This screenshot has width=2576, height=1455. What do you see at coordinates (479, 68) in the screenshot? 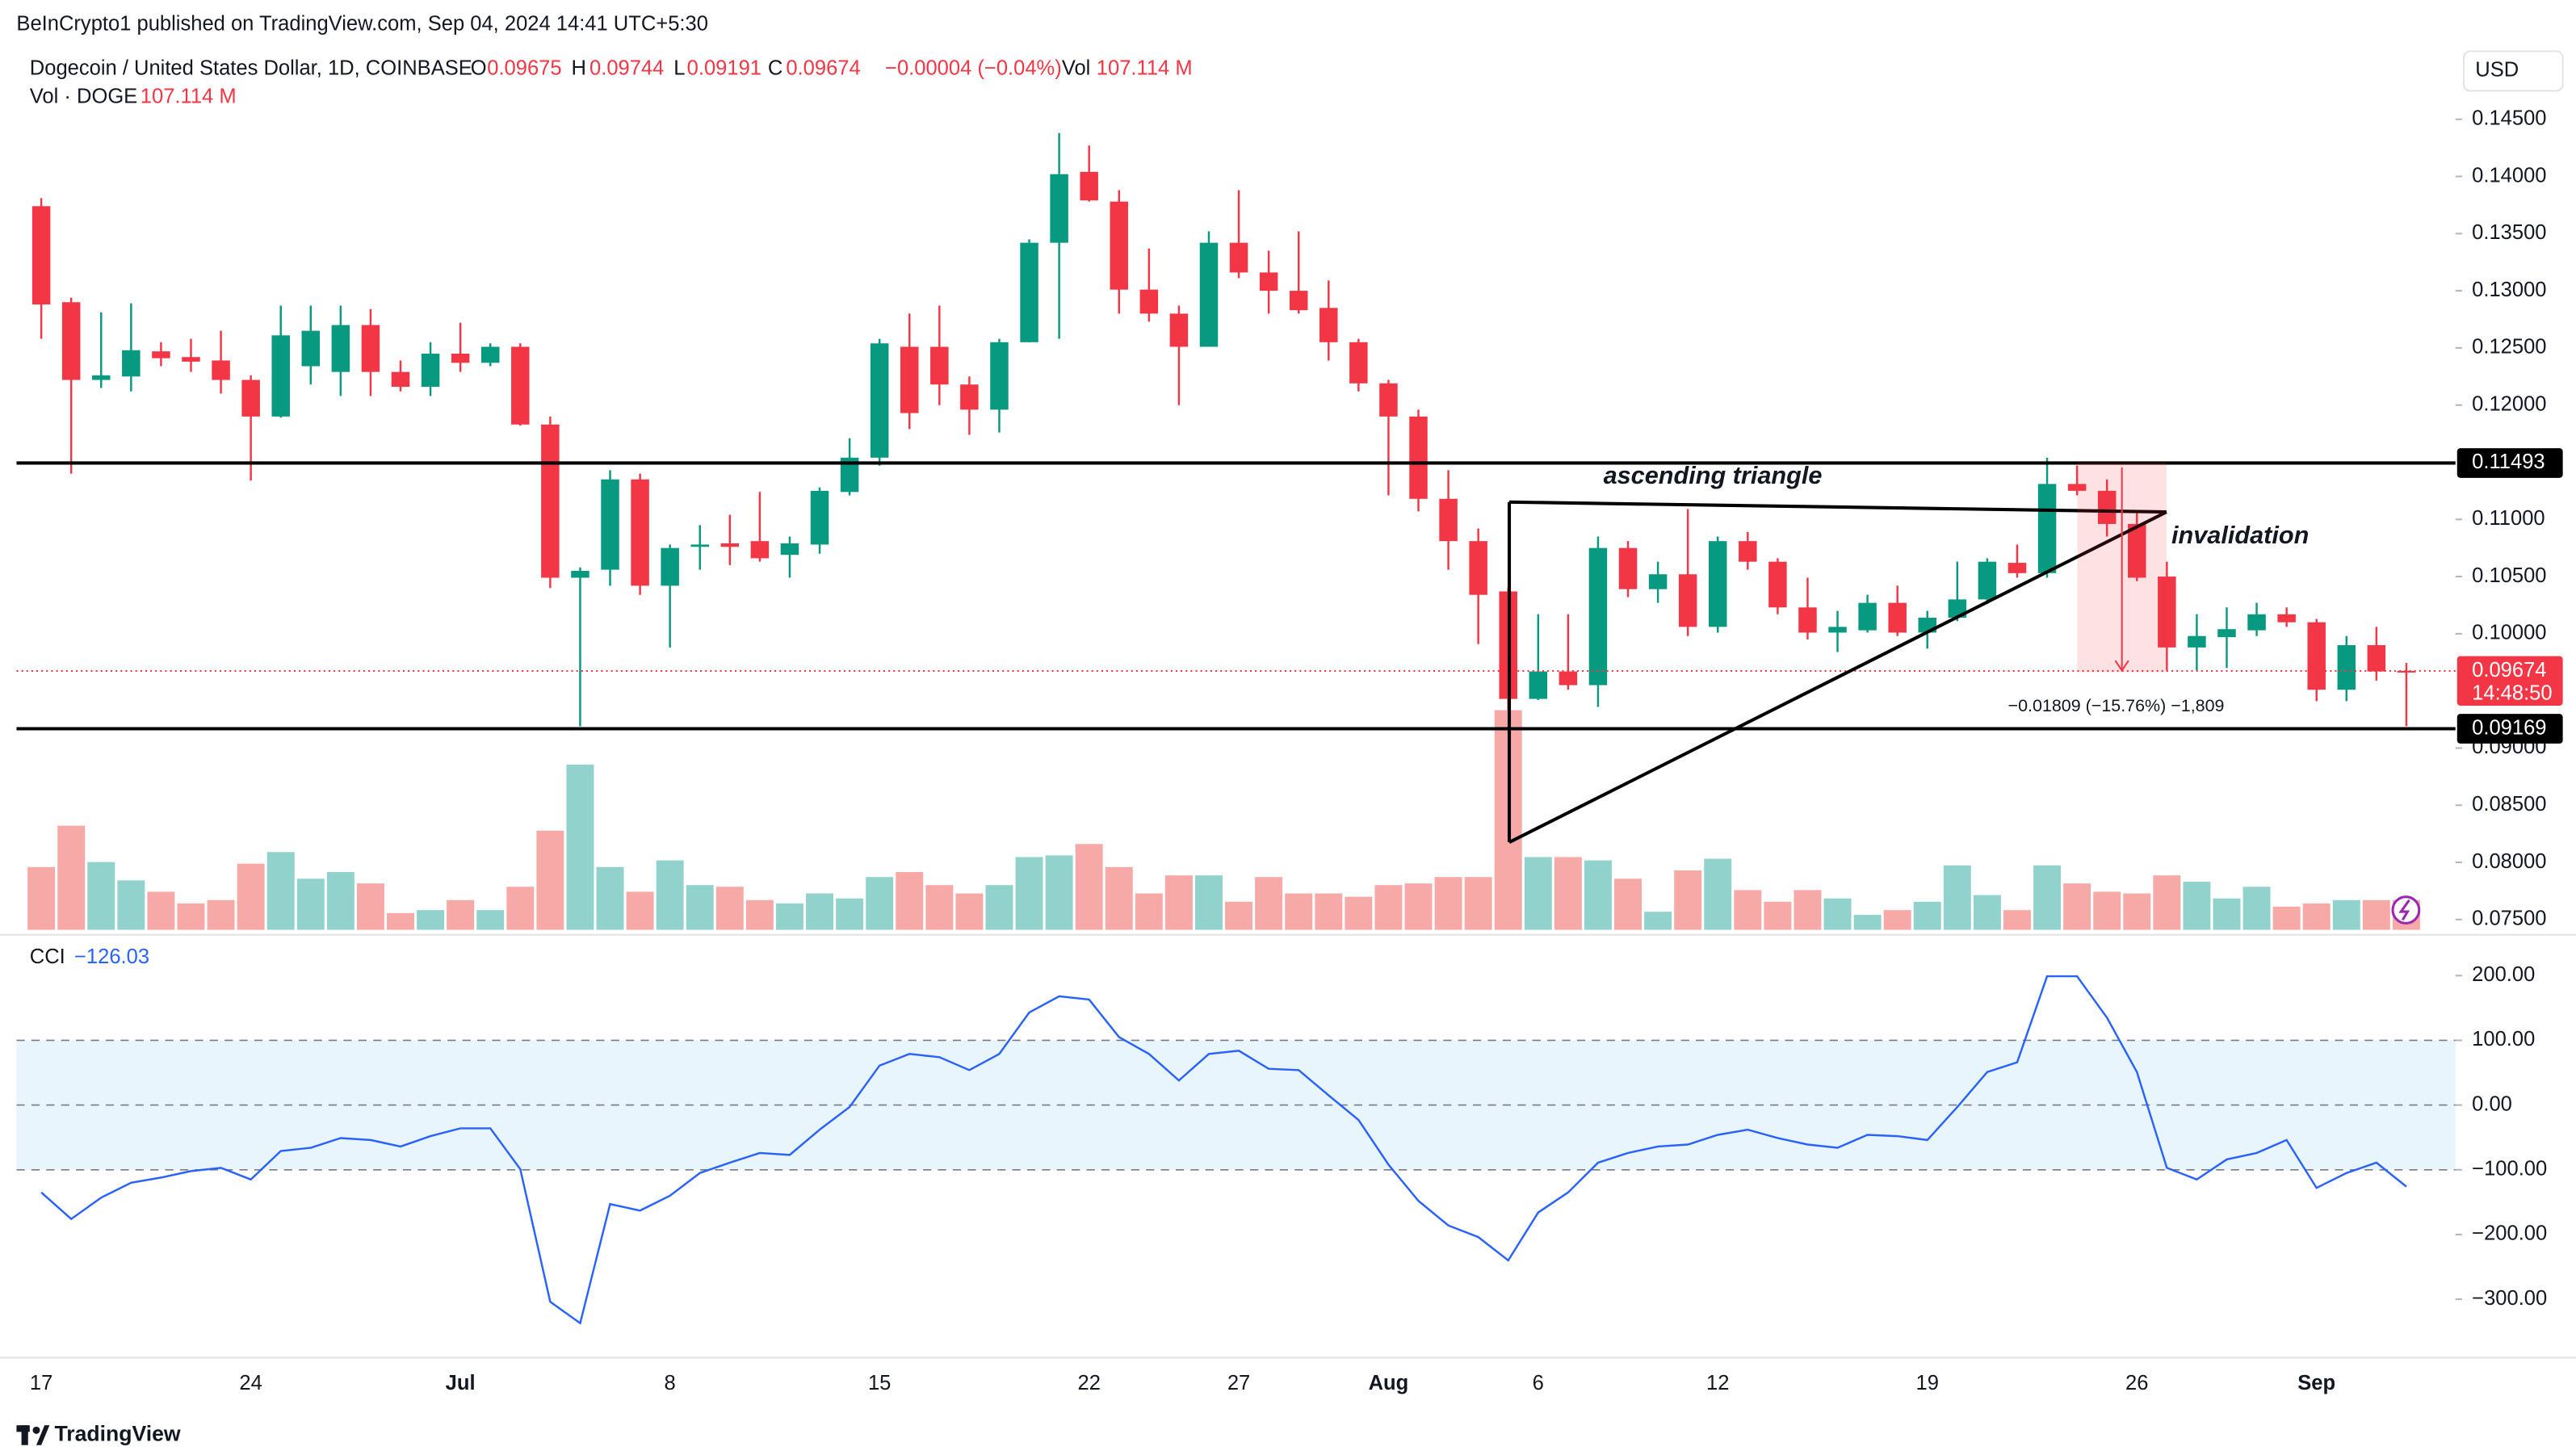
I see `legend-key: O` at bounding box center [479, 68].